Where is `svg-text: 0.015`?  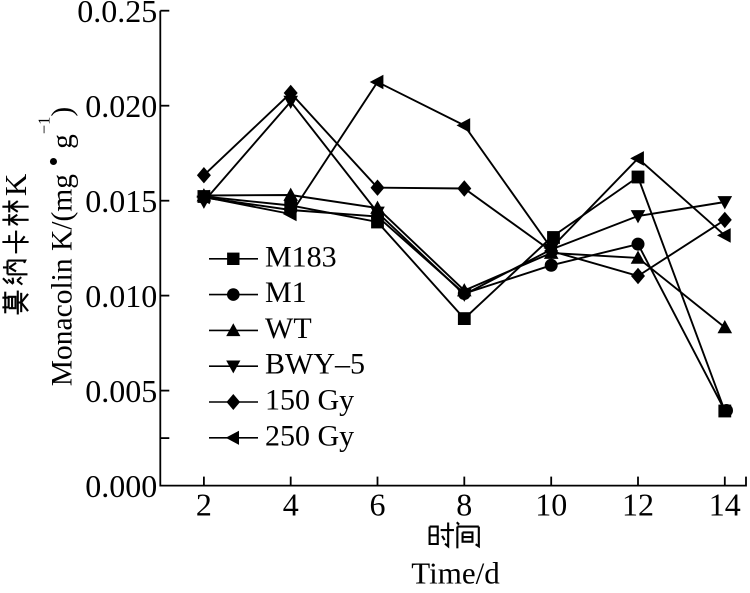
svg-text: 0.015 is located at coordinates (121, 201).